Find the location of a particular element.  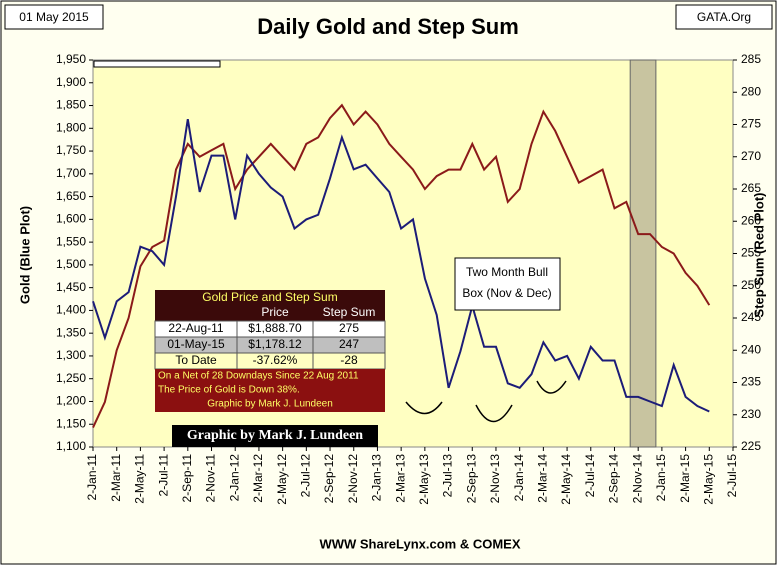

x-tick-label: 2-Nov-11 is located at coordinates (211, 478).